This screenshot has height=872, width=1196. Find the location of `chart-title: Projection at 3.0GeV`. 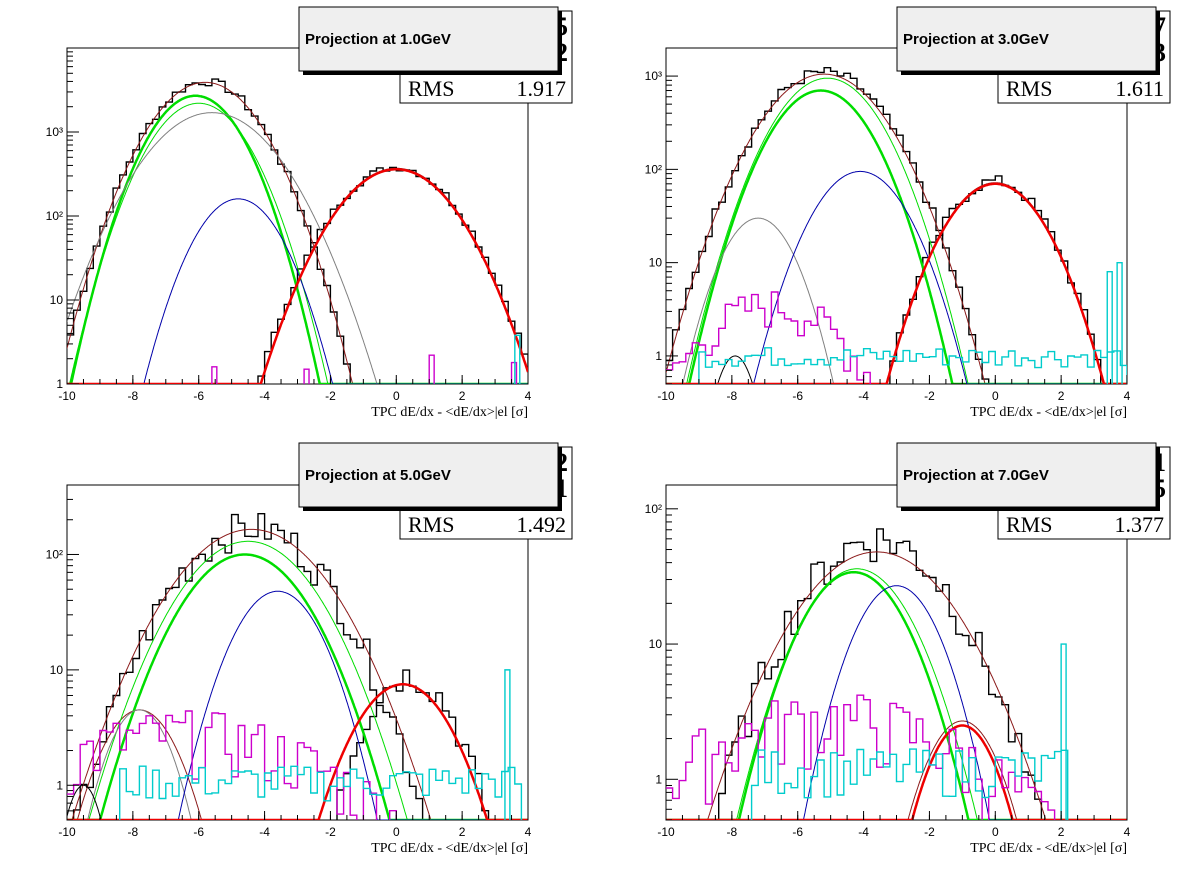

chart-title: Projection at 3.0GeV is located at coordinates (976, 39).